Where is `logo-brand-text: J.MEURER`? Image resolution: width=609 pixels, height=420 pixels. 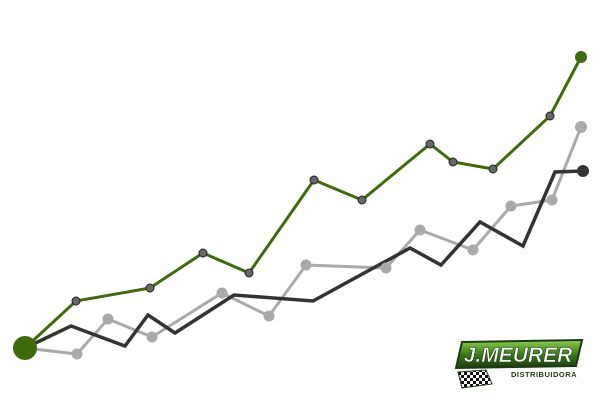
logo-brand-text: J.MEURER is located at coordinates (518, 355).